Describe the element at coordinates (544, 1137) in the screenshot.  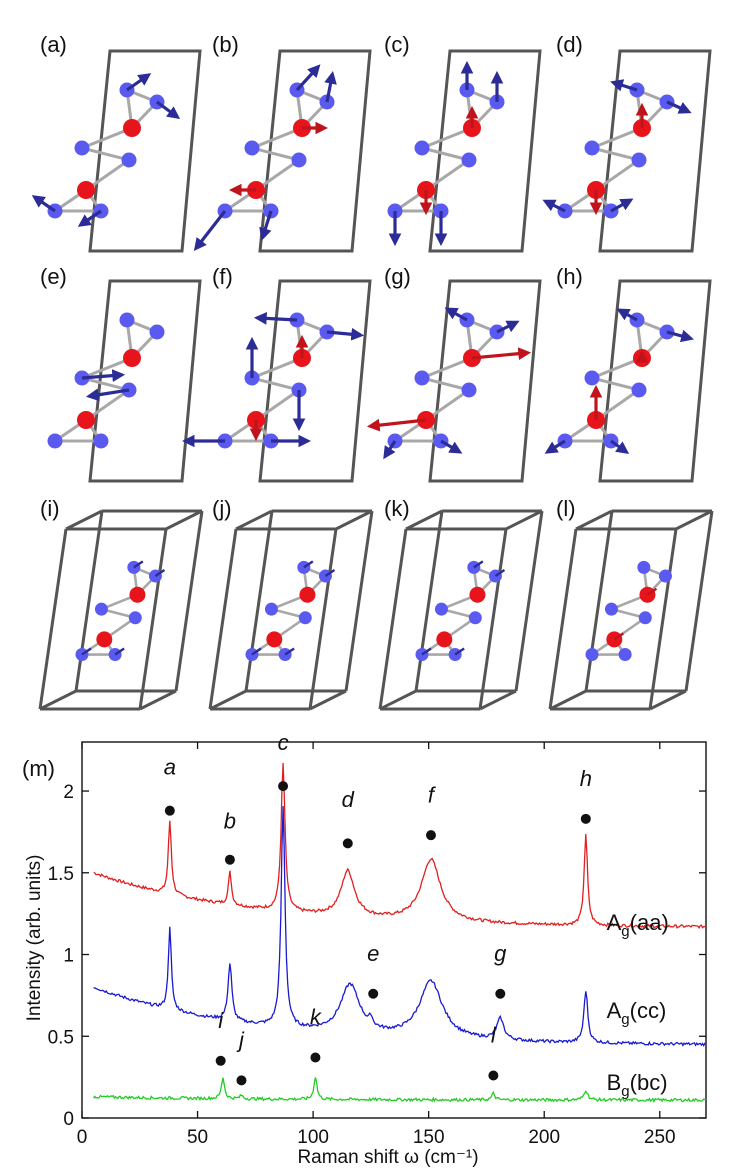
I see `x-tick-label: 200` at that location.